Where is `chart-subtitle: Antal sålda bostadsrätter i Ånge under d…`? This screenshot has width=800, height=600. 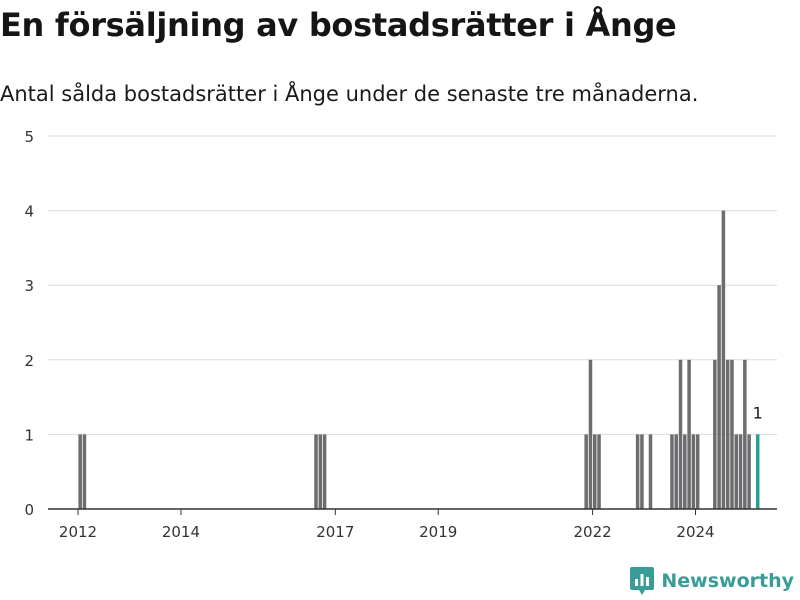
chart-subtitle: Antal sålda bostadsrätter i Ånge under d… is located at coordinates (349, 94).